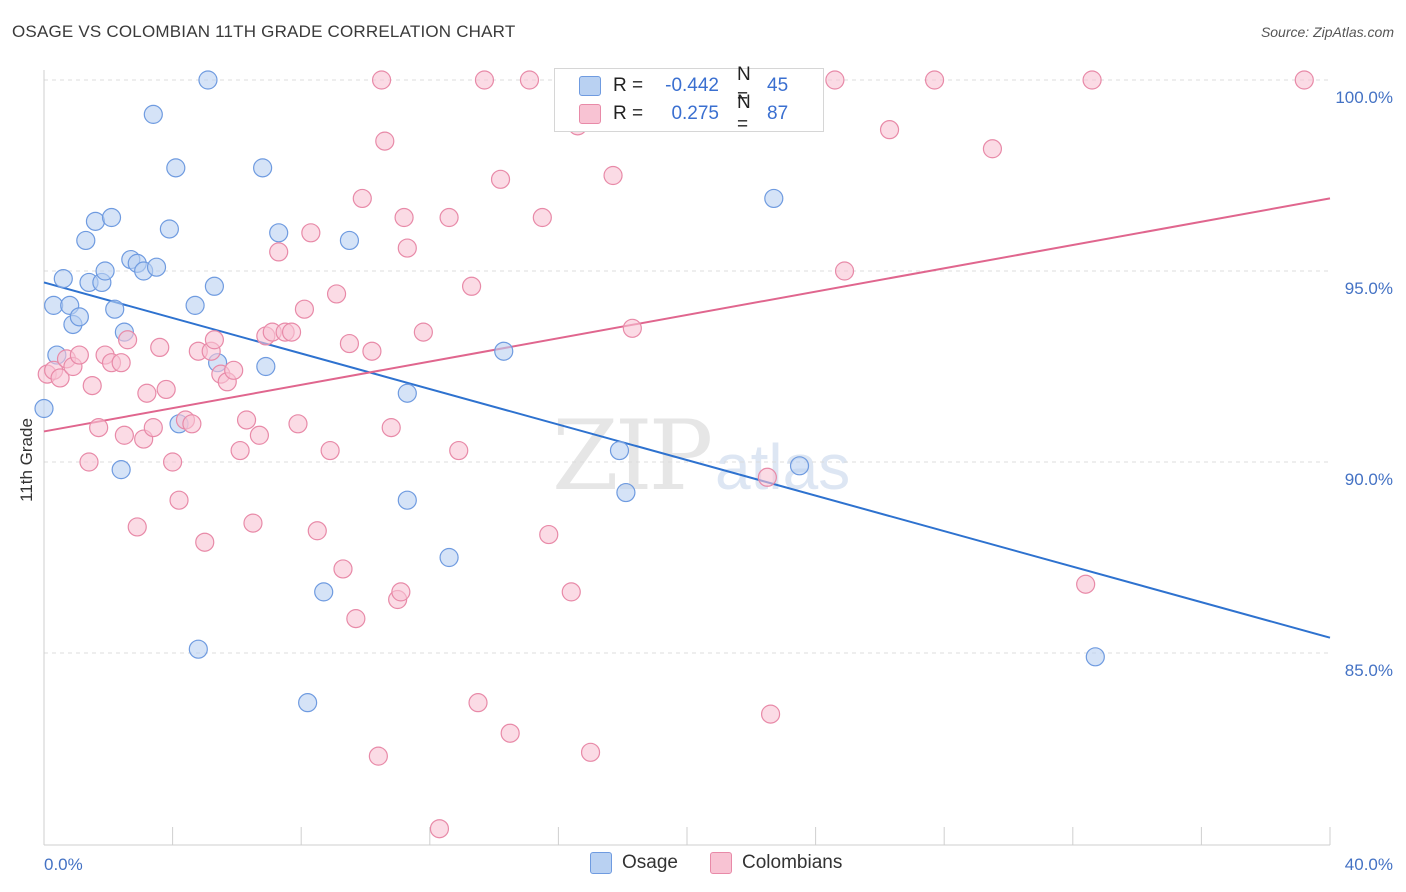 The height and width of the screenshot is (892, 1406). Describe the element at coordinates (601, 863) in the screenshot. I see `osage-legend-swatch` at that location.